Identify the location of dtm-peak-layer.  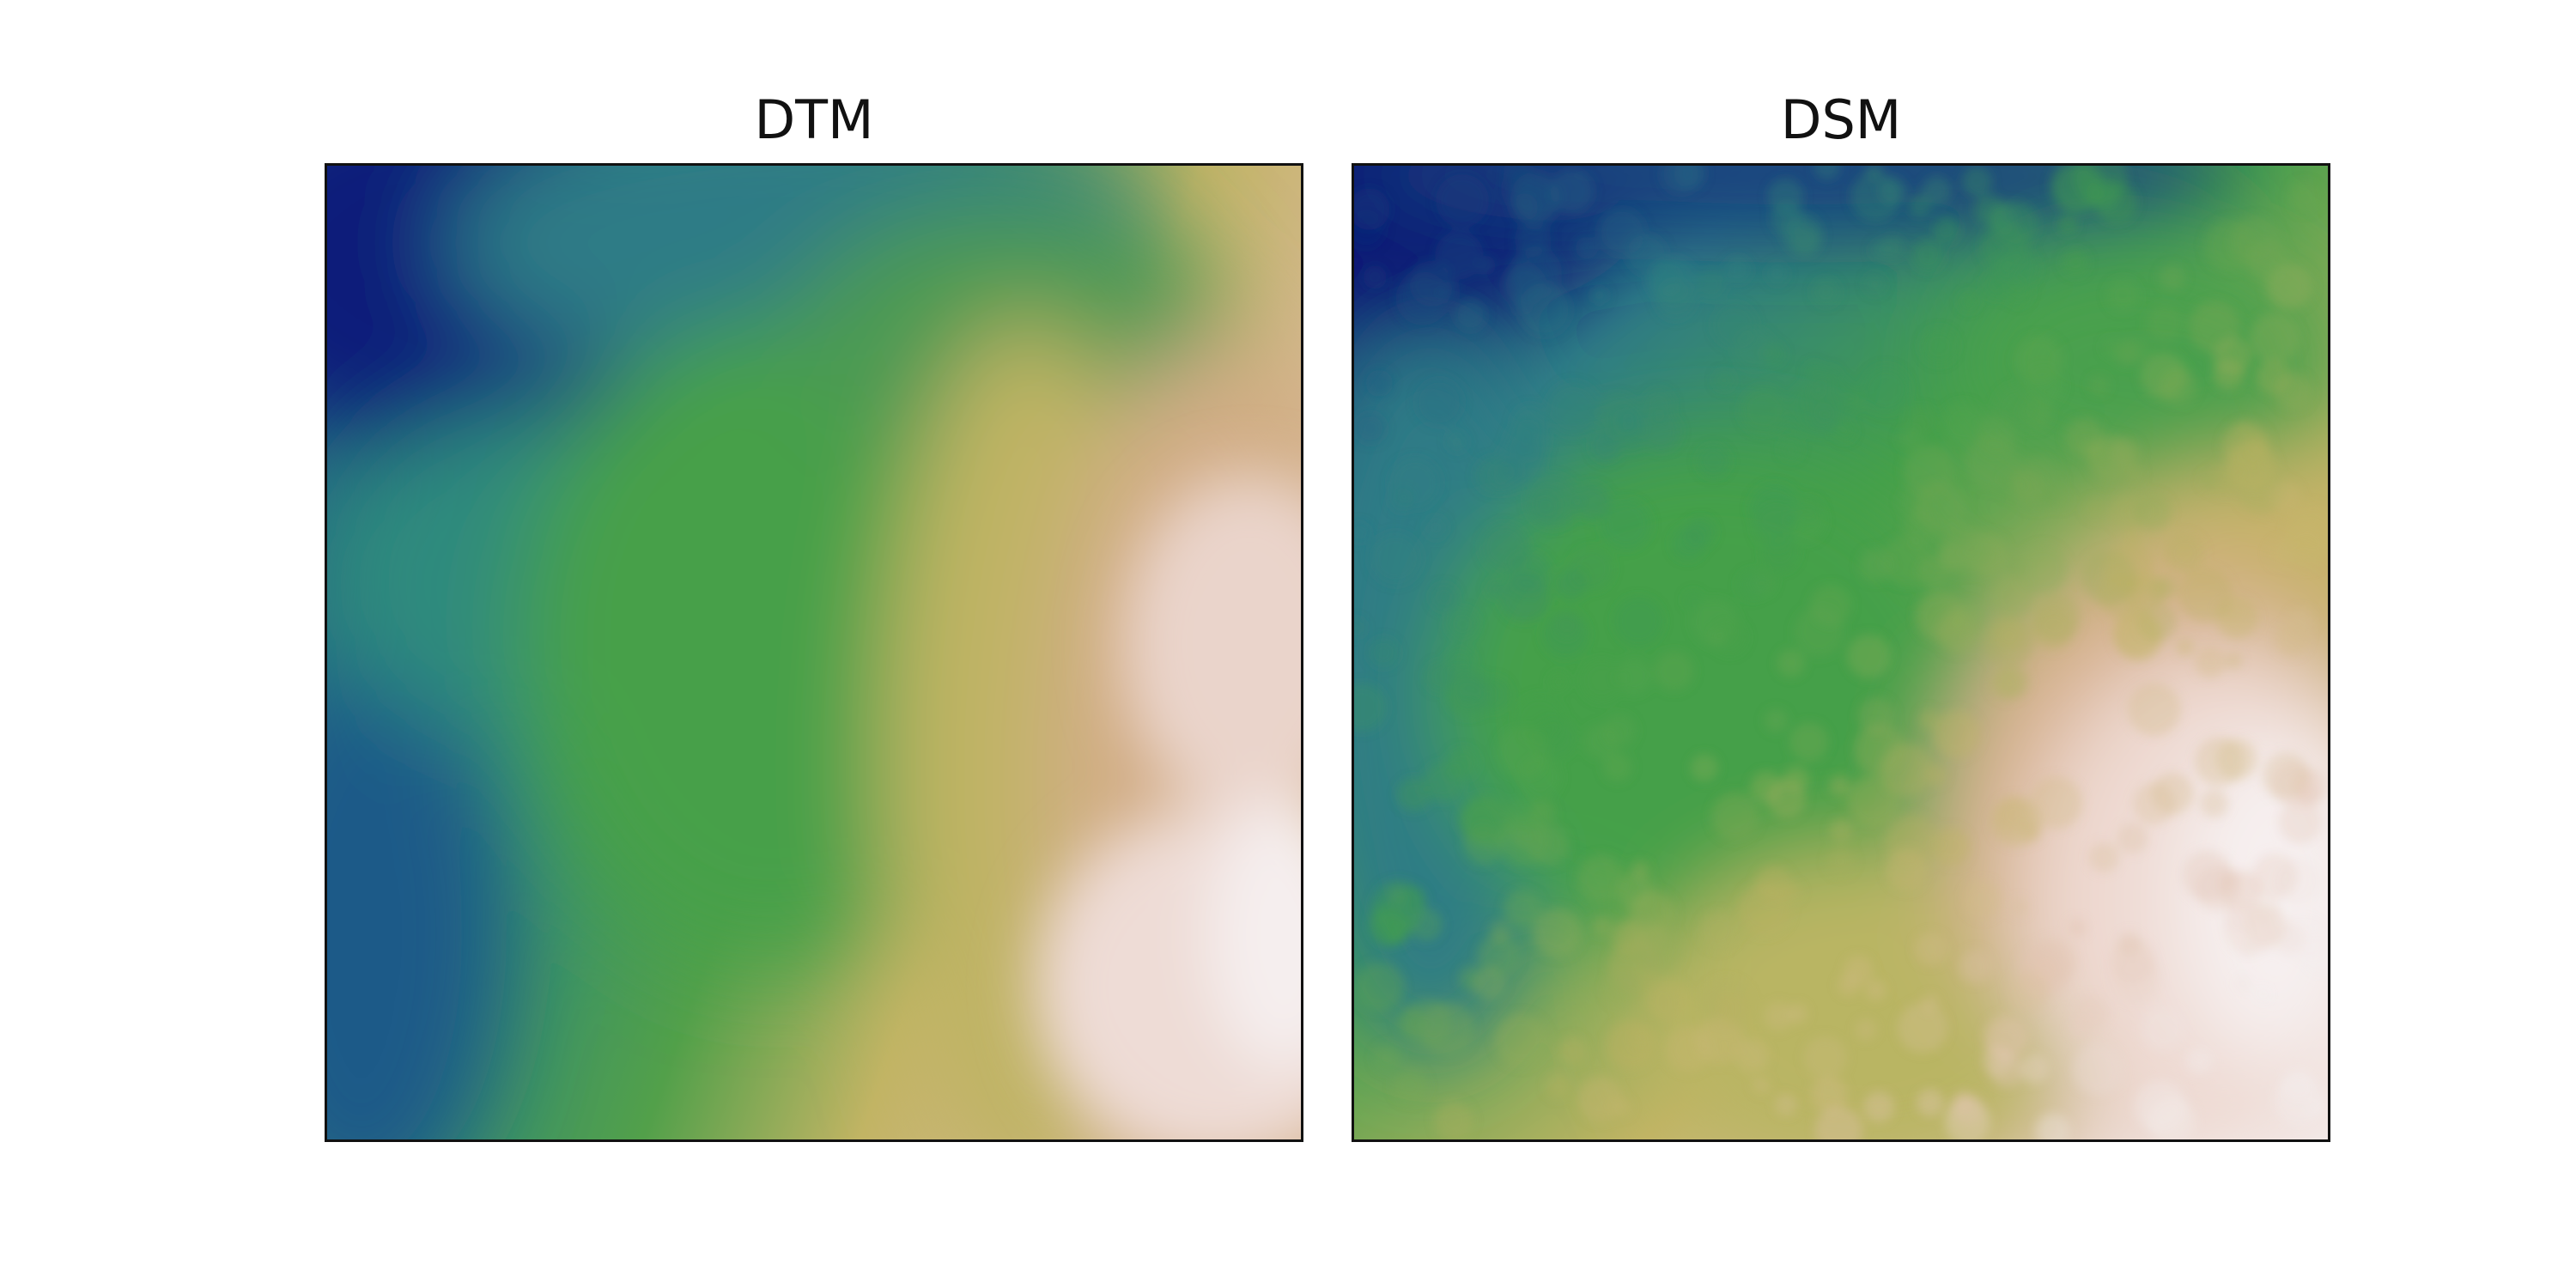
(1169, 806).